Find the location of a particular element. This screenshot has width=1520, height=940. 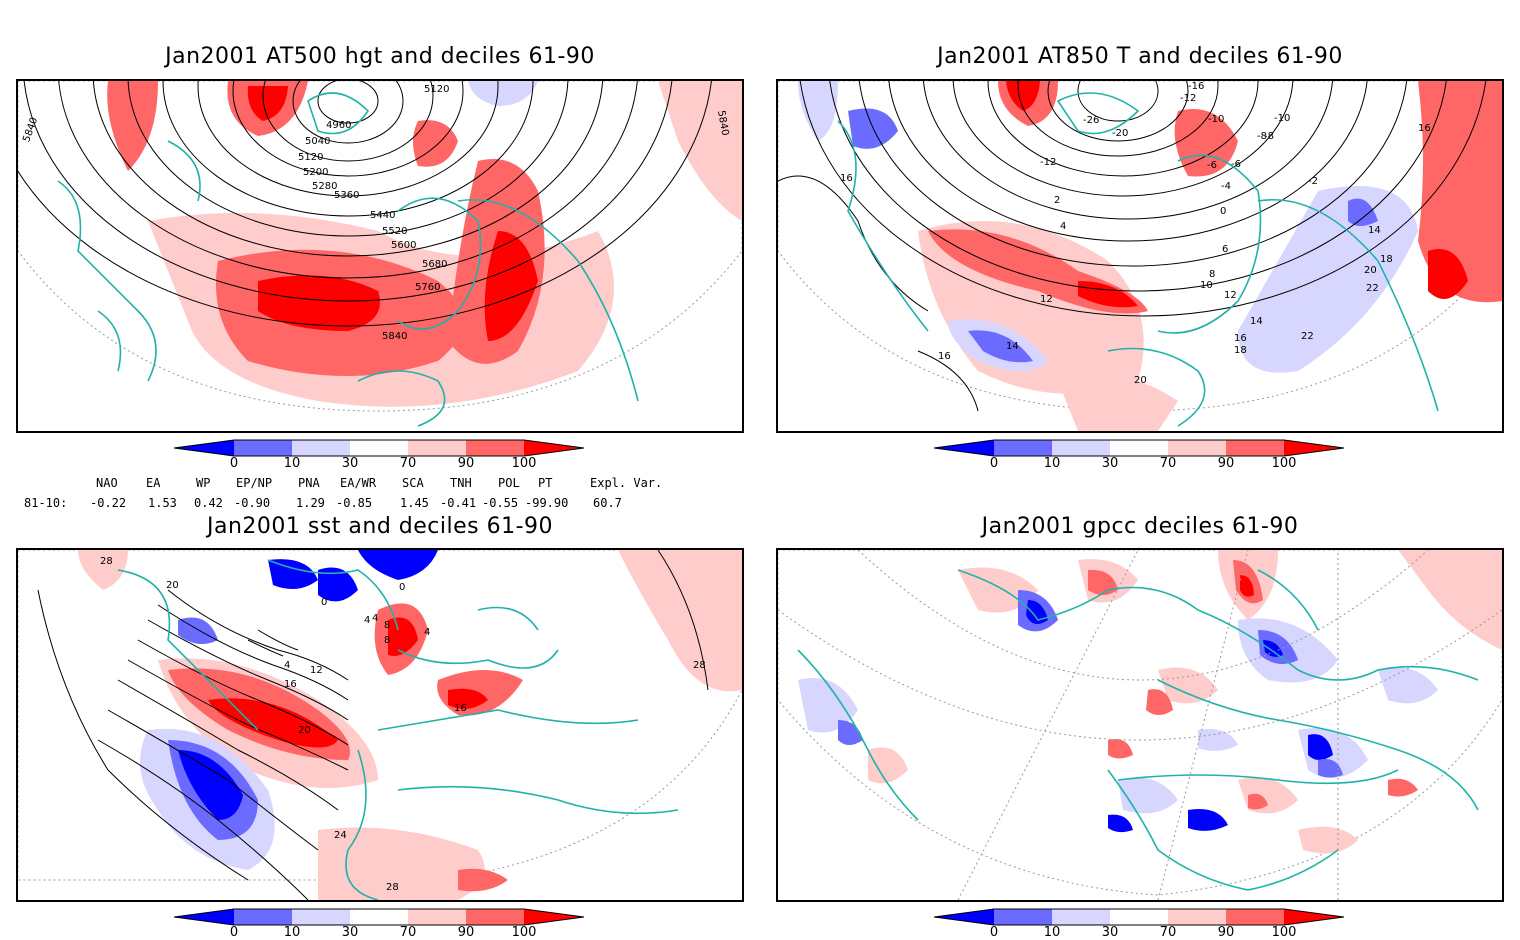

index-header: WP is located at coordinates (203, 483).